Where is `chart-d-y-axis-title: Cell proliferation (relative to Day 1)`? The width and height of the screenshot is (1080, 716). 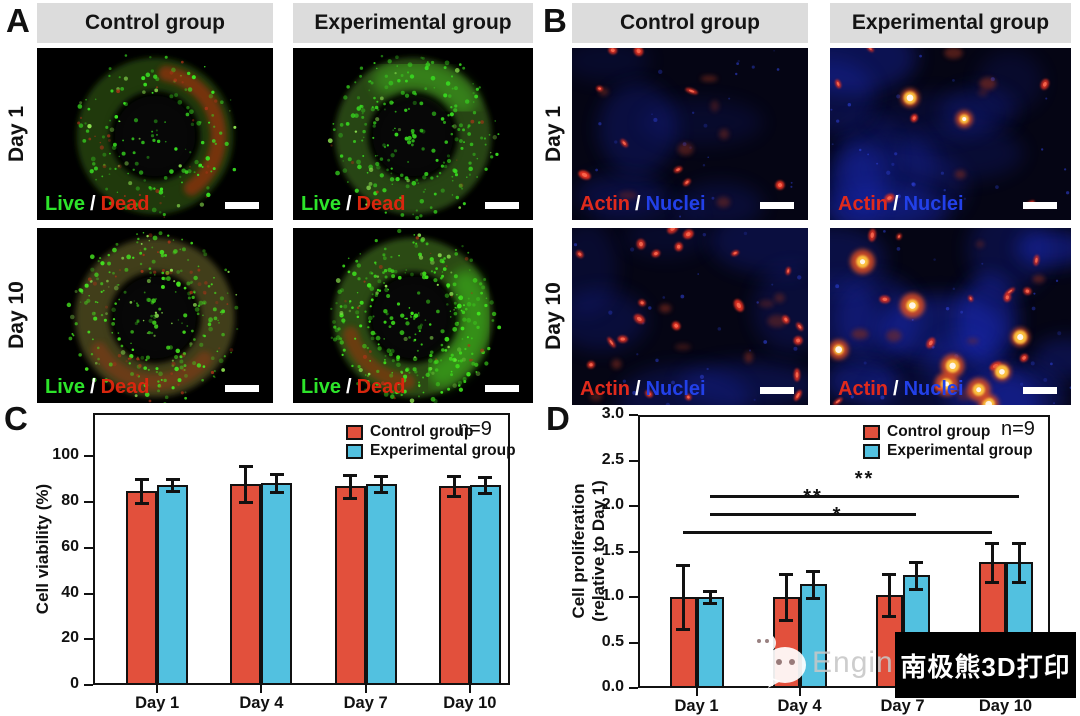 chart-d-y-axis-title: Cell proliferation (relative to Day 1) is located at coordinates (590, 551).